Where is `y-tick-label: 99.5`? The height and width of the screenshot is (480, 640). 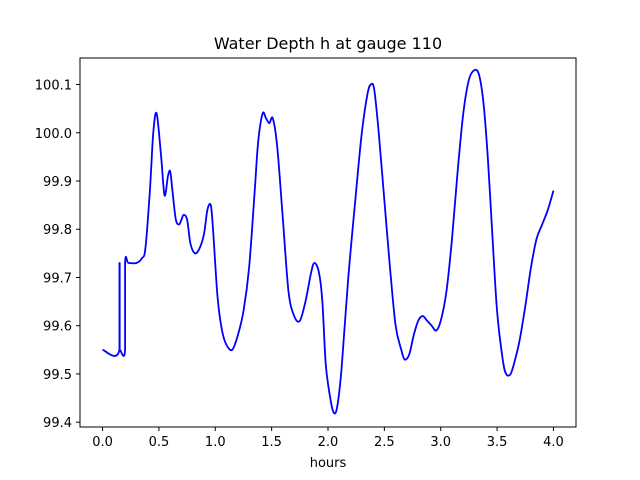 y-tick-label: 99.5 is located at coordinates (57, 375).